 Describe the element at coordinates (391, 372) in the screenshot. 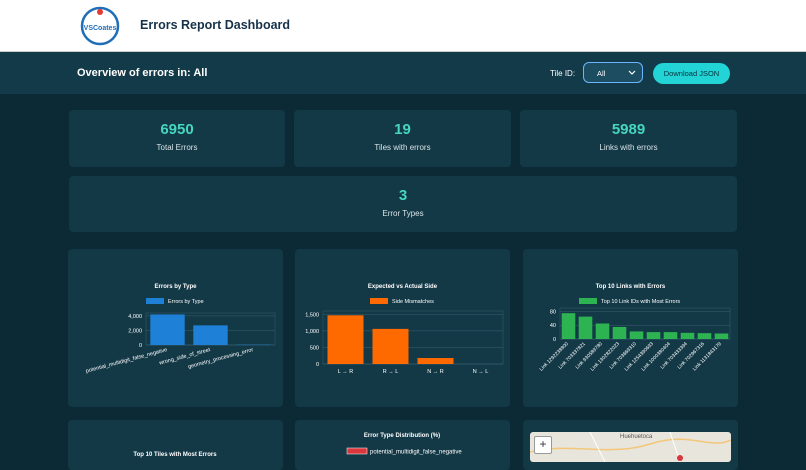

I see `x-tick-label: R → L` at that location.